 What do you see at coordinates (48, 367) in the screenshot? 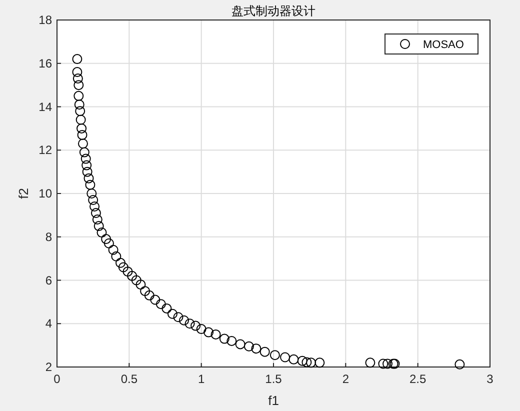
I see `y-tick-label: 2` at bounding box center [48, 367].